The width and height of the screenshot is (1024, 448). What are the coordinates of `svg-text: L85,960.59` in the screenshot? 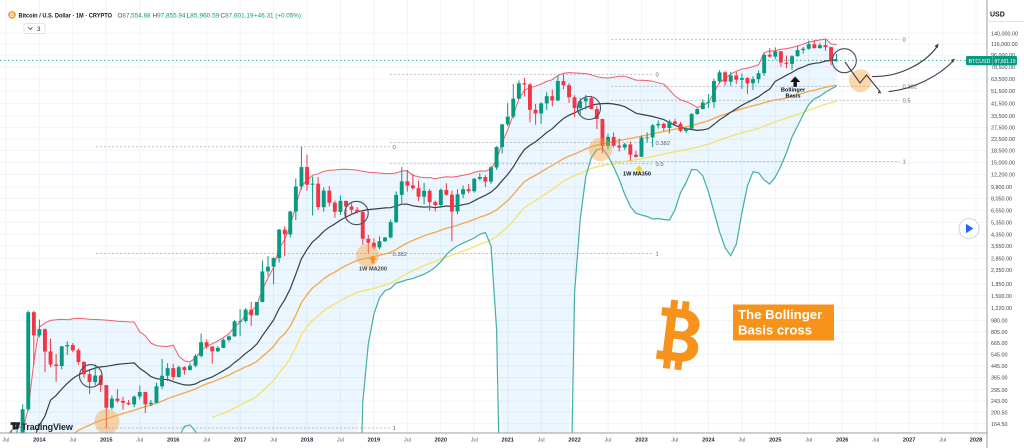 It's located at (203, 15).